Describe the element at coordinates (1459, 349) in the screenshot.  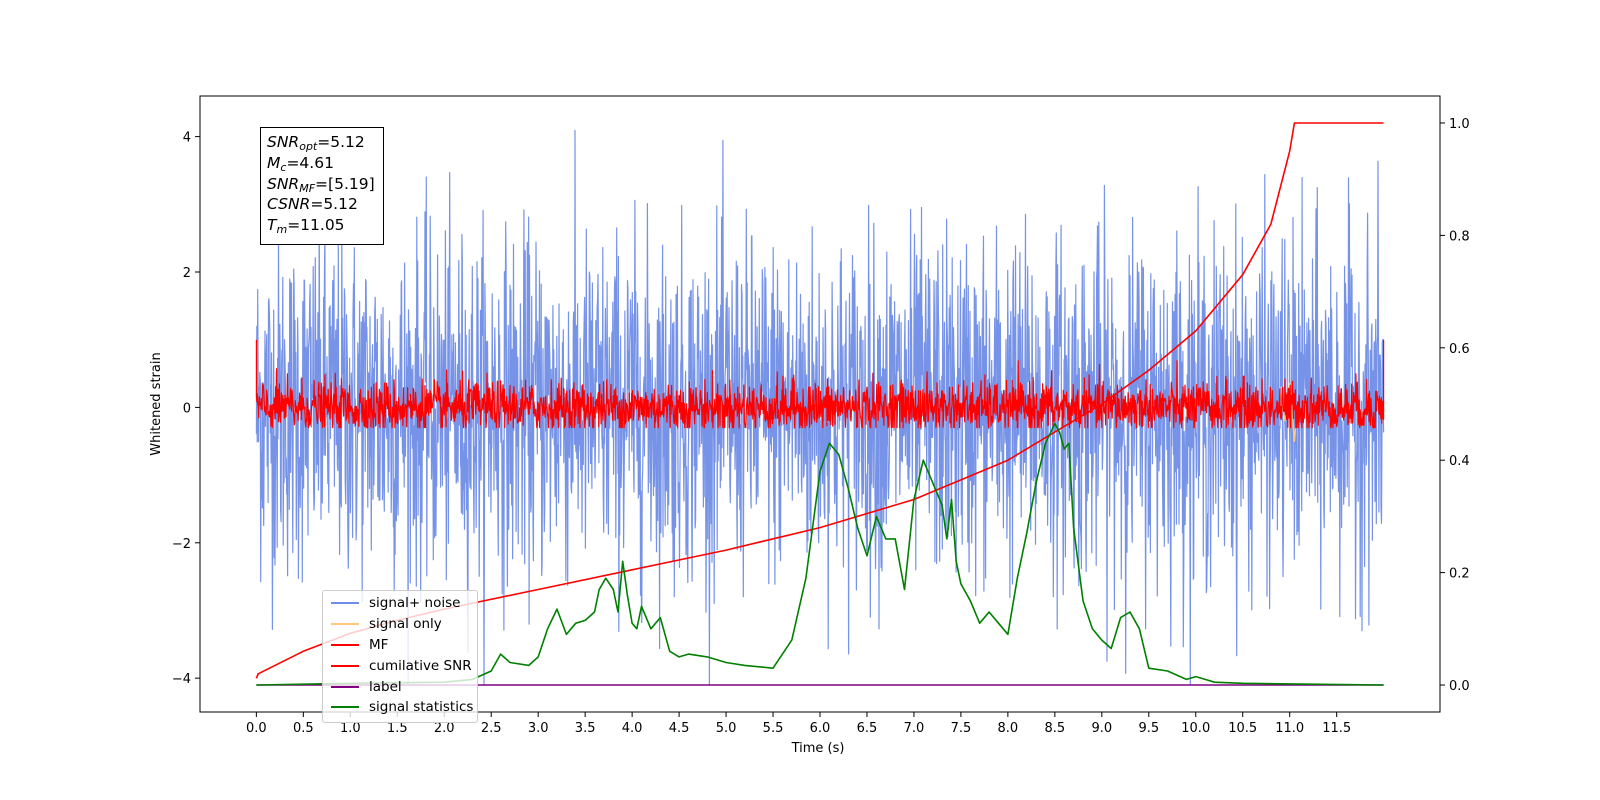
I see `y2-tick-label: 0.6` at that location.